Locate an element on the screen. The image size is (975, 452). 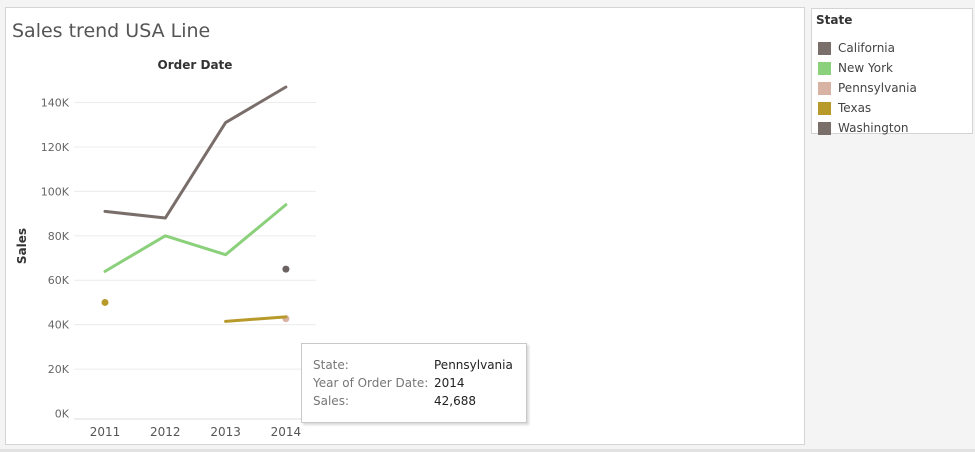
data-point-texas is located at coordinates (105, 302).